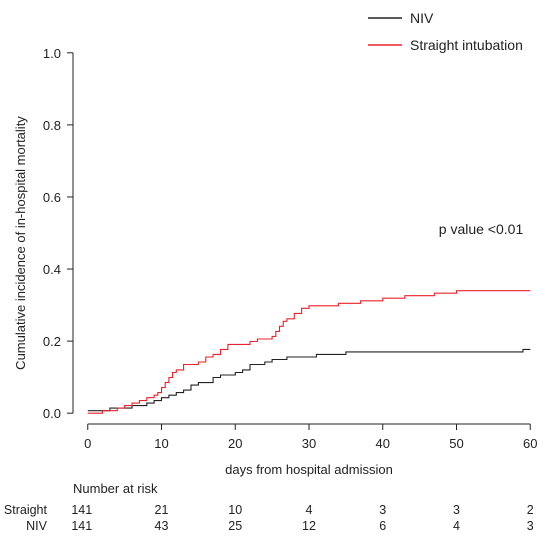 The image size is (550, 544). Describe the element at coordinates (52, 53) in the screenshot. I see `y-tick-label: 1.0` at that location.